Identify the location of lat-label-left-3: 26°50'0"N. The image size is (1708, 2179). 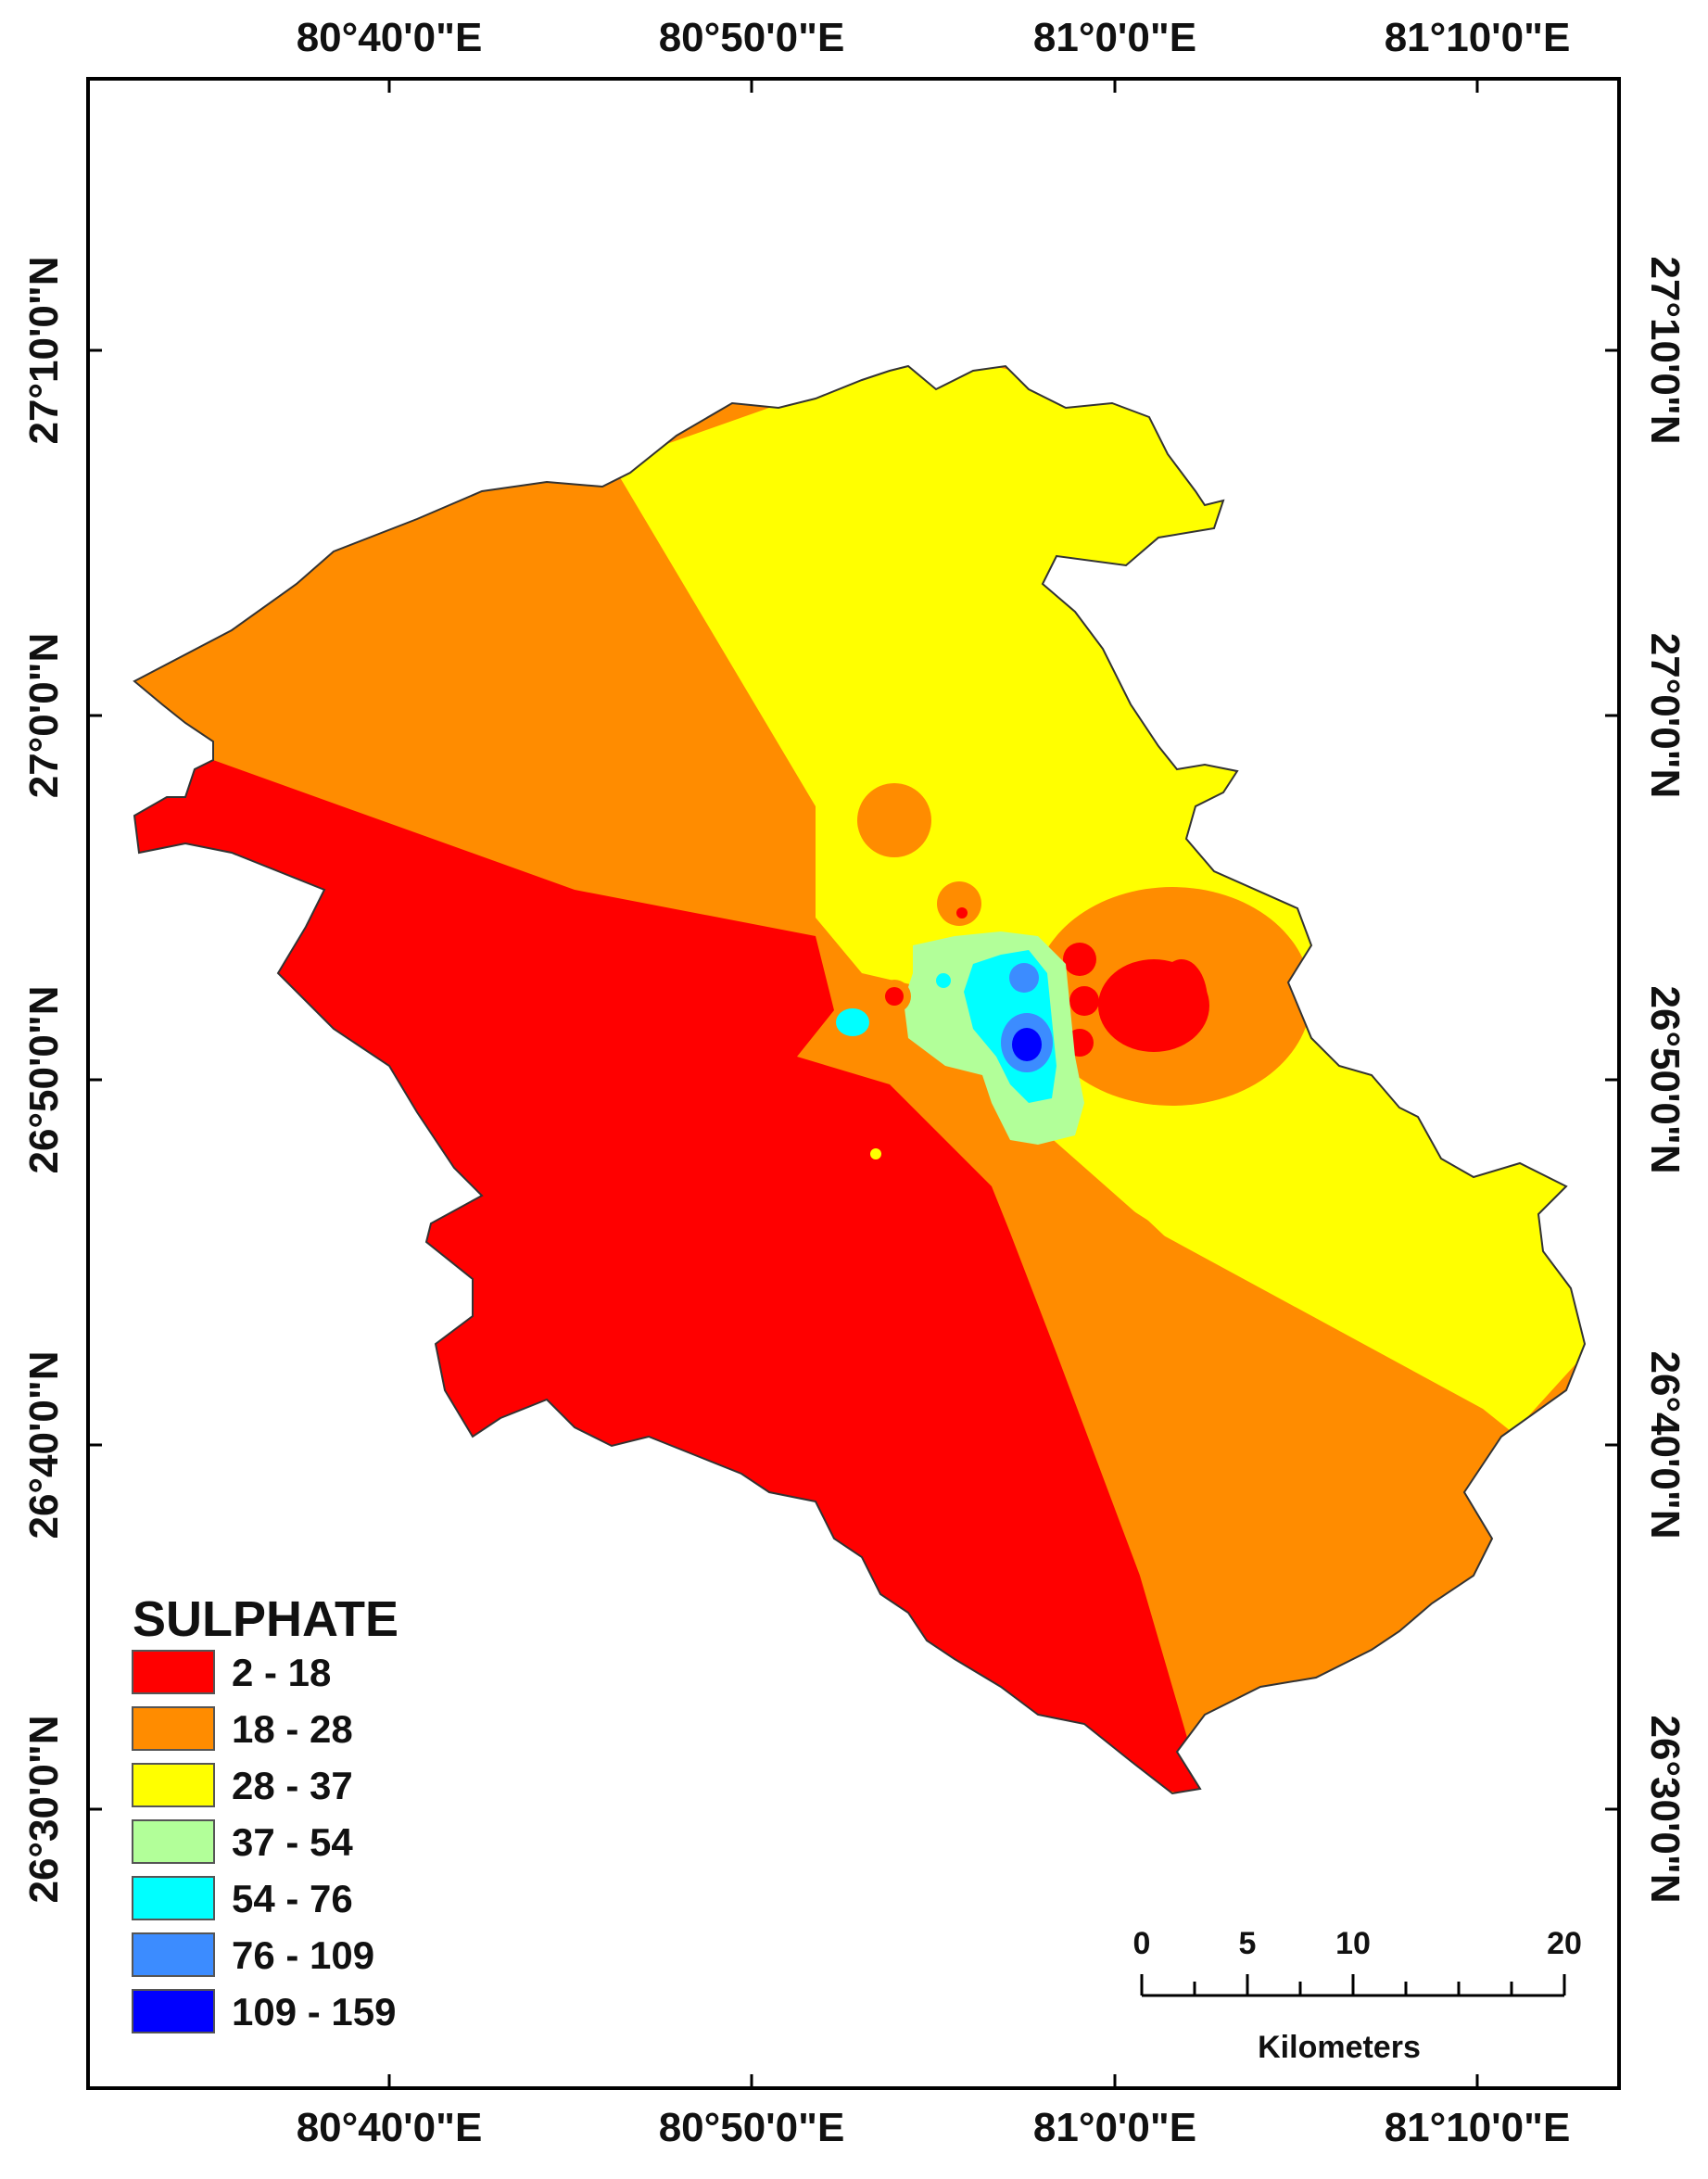
(44, 1079).